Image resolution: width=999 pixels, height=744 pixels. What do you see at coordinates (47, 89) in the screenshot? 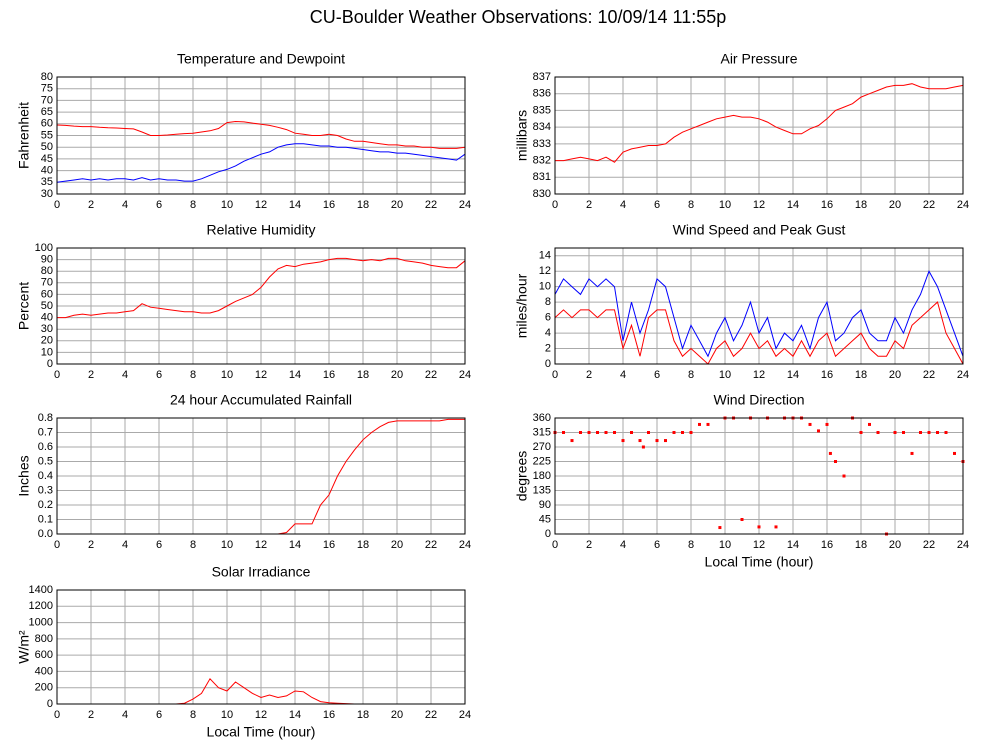
I see `y-tick-label: 75` at bounding box center [47, 89].